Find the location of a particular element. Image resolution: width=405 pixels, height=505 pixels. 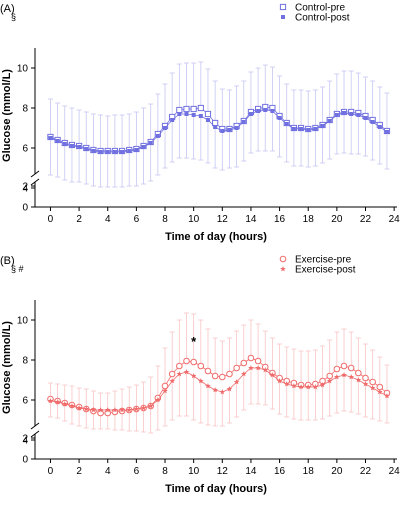

legend-label: Control-post is located at coordinates (322, 18).